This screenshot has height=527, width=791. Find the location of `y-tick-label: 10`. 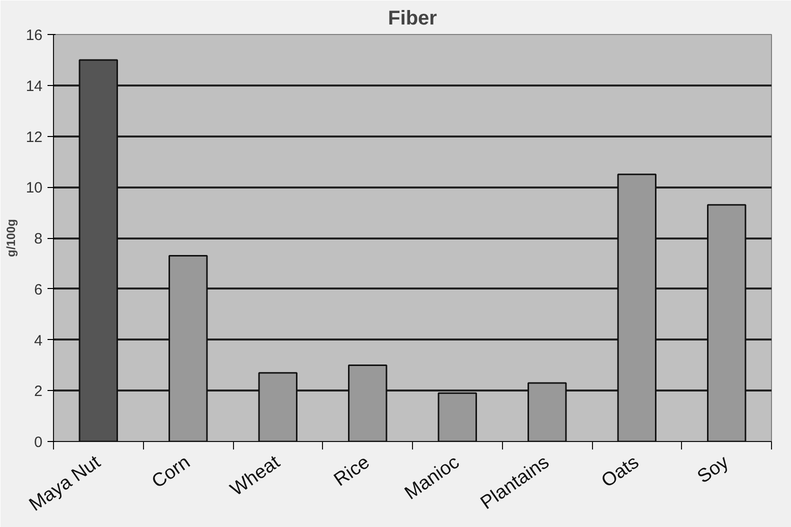

y-tick-label: 10 is located at coordinates (34, 188).